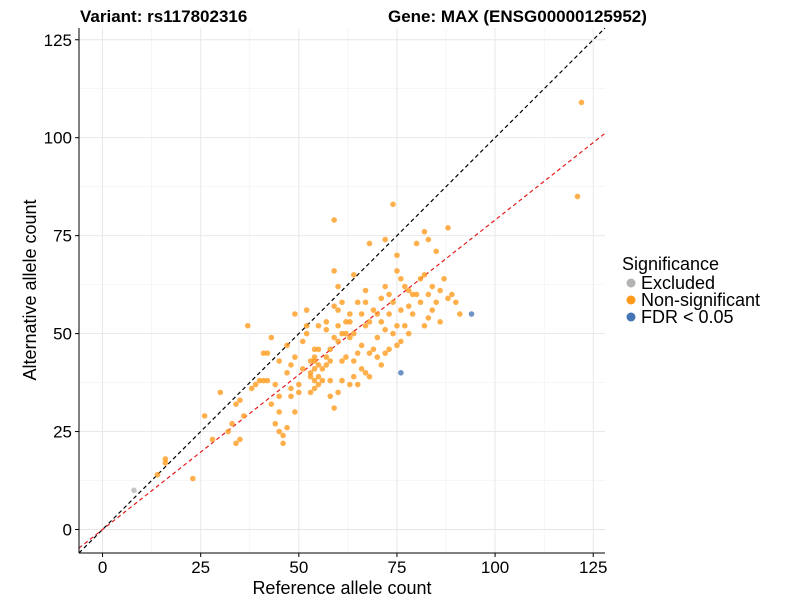  I want to click on x-axis-title: Reference allele count, so click(341, 588).